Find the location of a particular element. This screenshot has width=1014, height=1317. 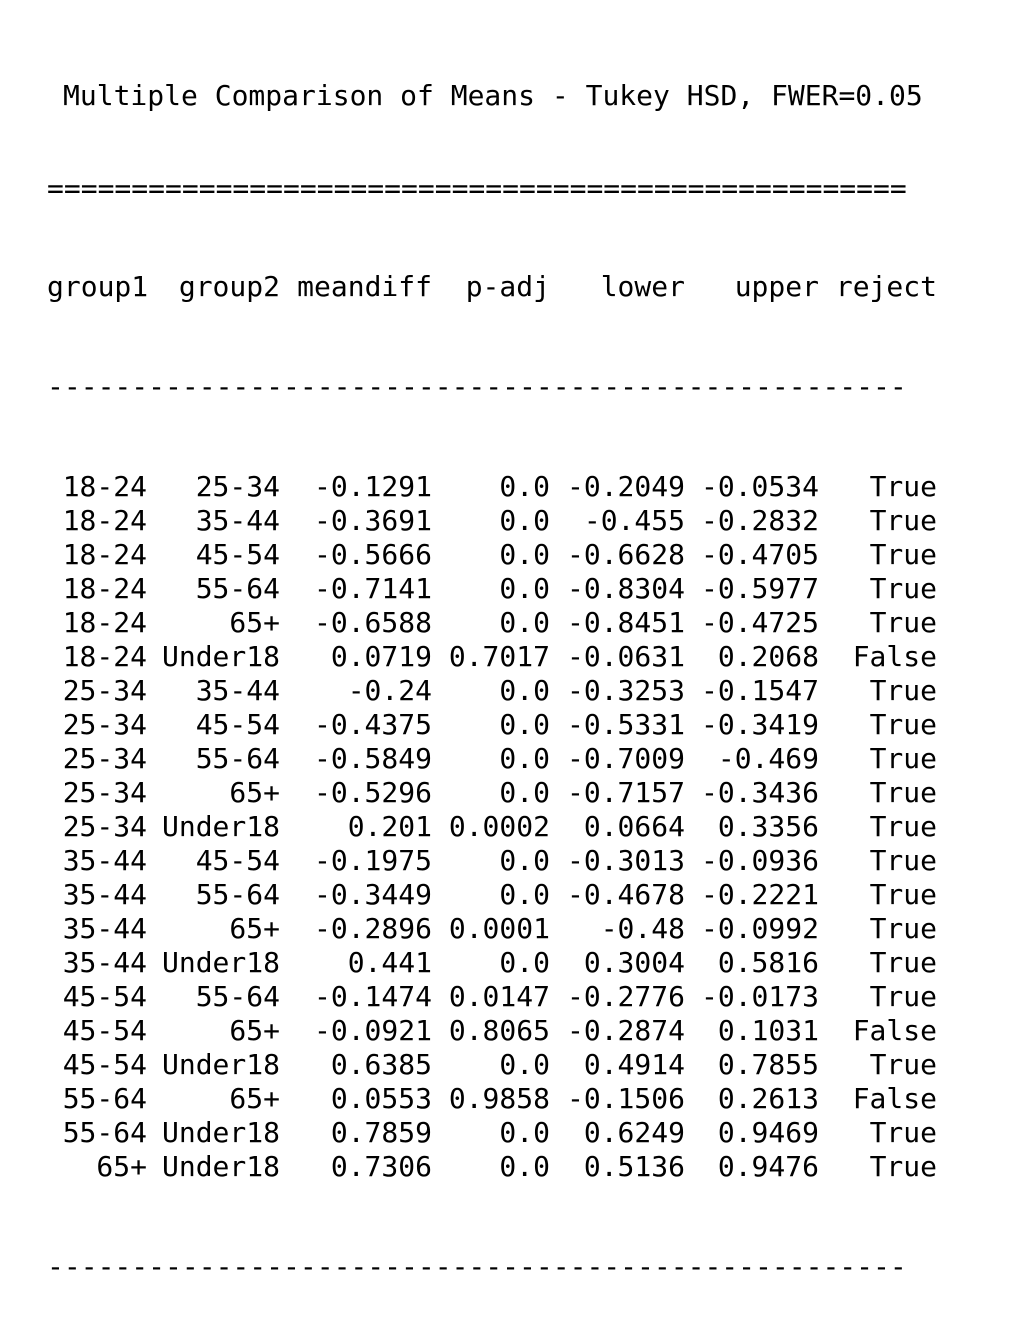

lower-cell: -0.3253 is located at coordinates (625, 690).